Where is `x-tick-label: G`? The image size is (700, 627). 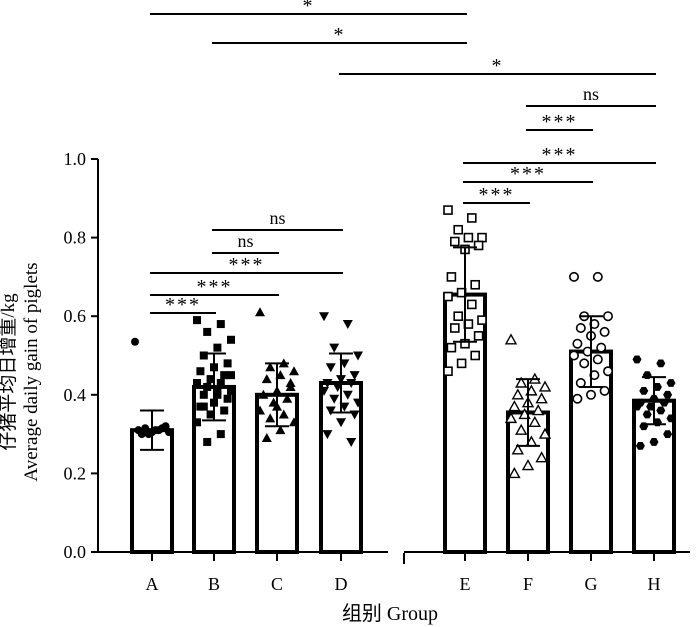
x-tick-label: G is located at coordinates (591, 584).